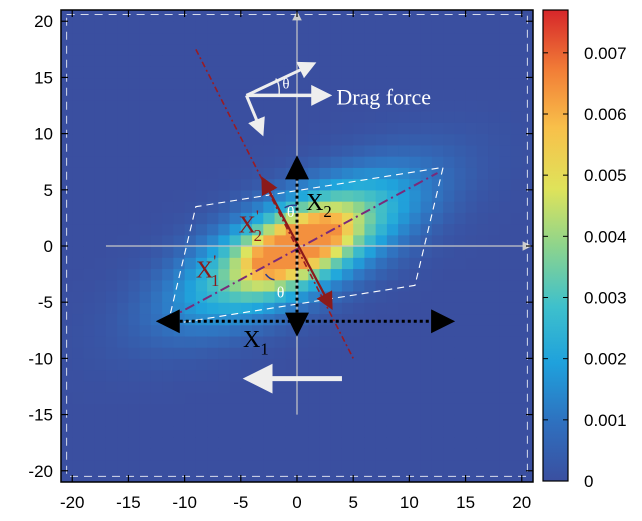 The width and height of the screenshot is (642, 521). Describe the element at coordinates (43, 134) in the screenshot. I see `y-tick-label: 10` at that location.